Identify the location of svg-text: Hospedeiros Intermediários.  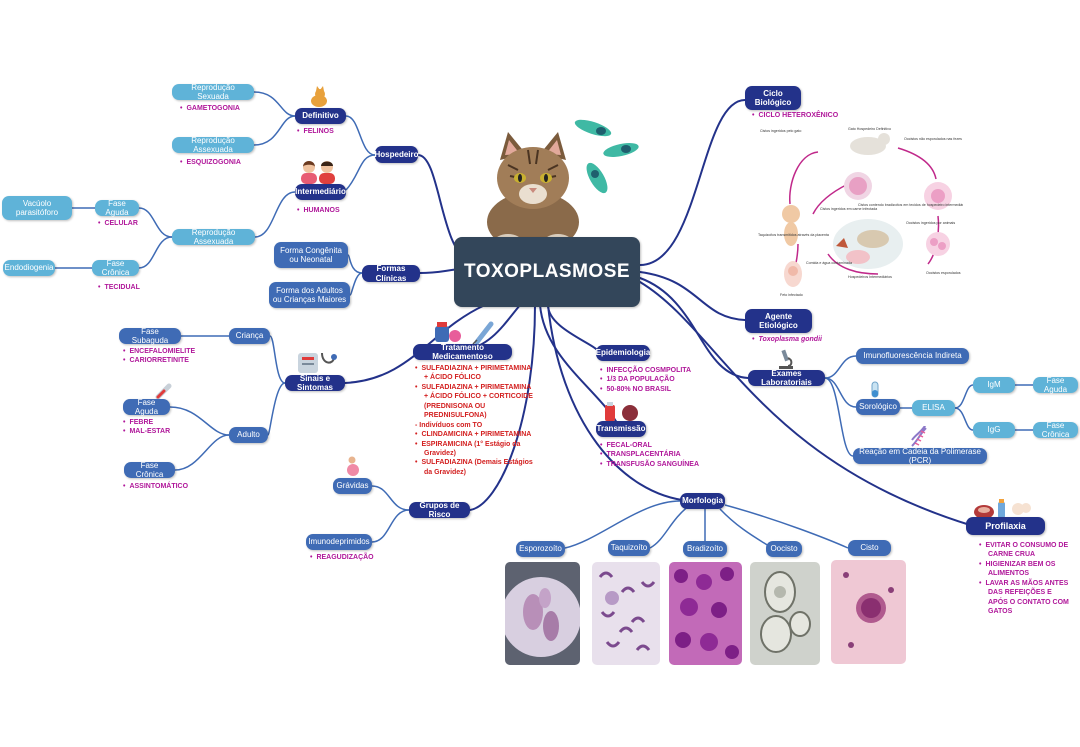
(870, 277).